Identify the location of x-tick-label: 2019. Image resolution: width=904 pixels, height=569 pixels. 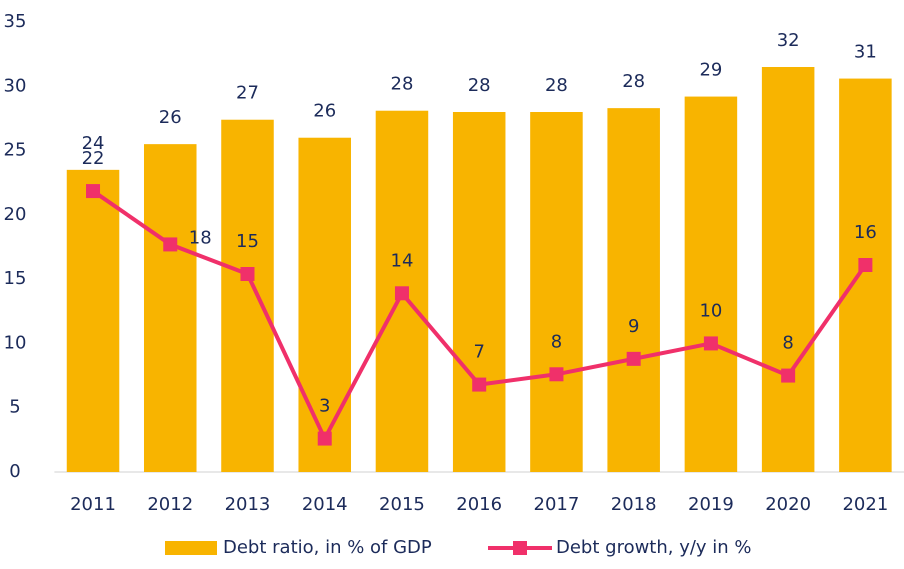
(711, 504).